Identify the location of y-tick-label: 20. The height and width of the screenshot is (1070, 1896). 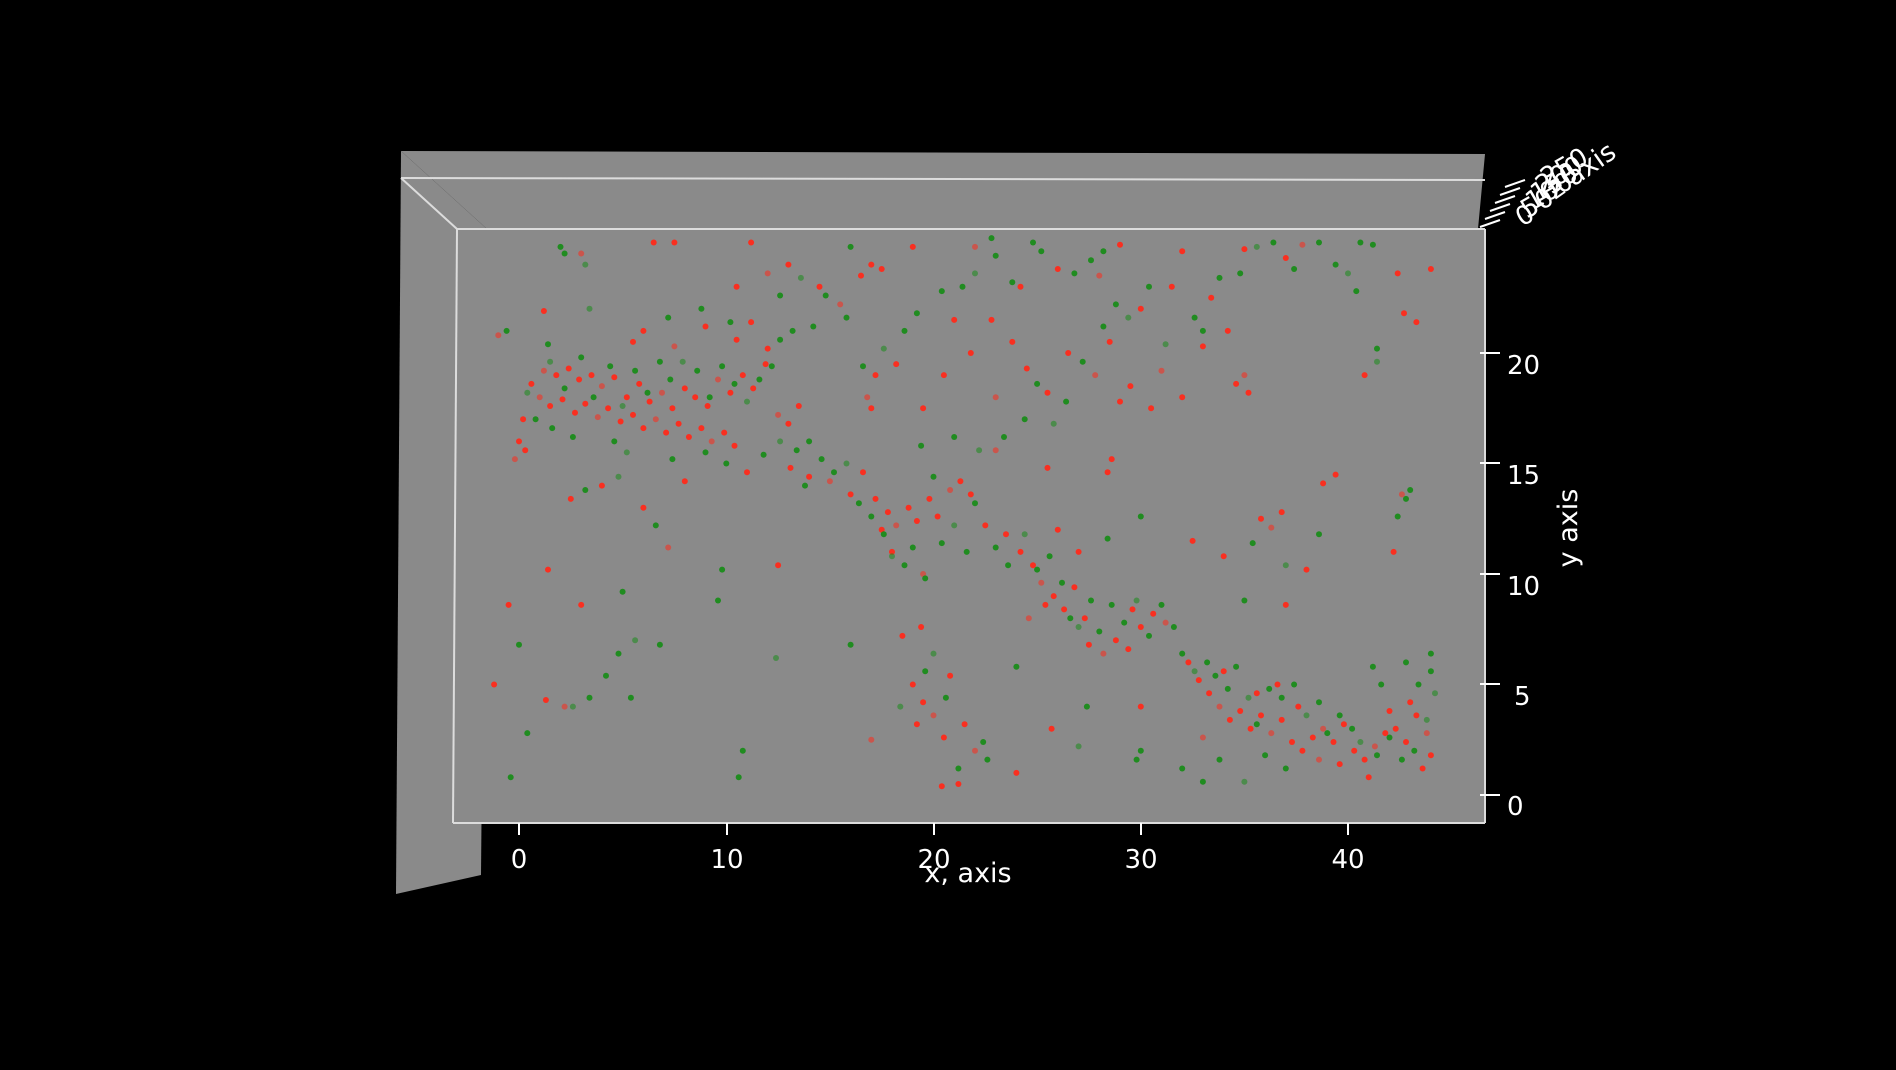
(1523, 366).